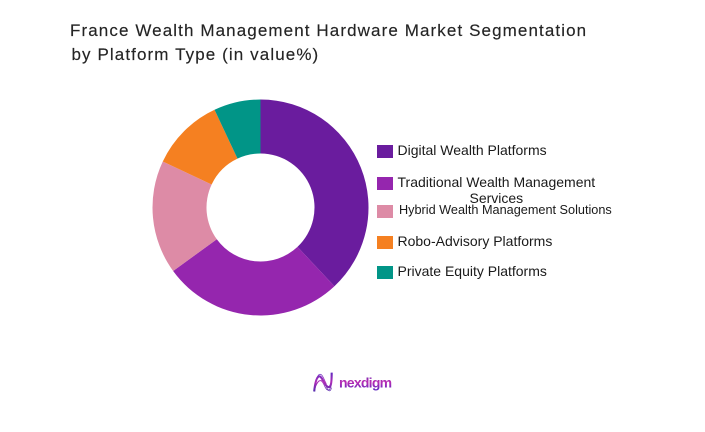  I want to click on svg-text: nexdigm, so click(365, 383).